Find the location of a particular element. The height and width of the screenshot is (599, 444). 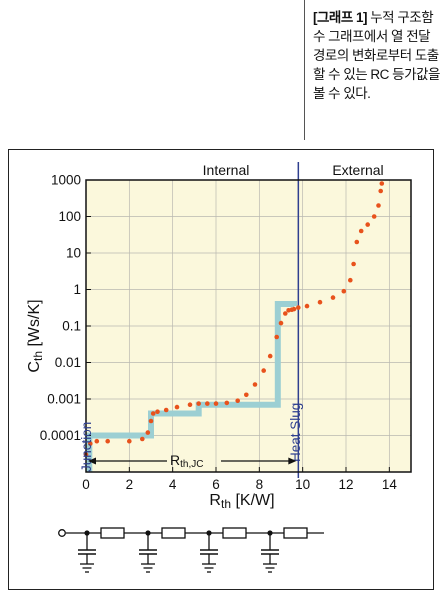

x-tick-label: 6 is located at coordinates (216, 484).